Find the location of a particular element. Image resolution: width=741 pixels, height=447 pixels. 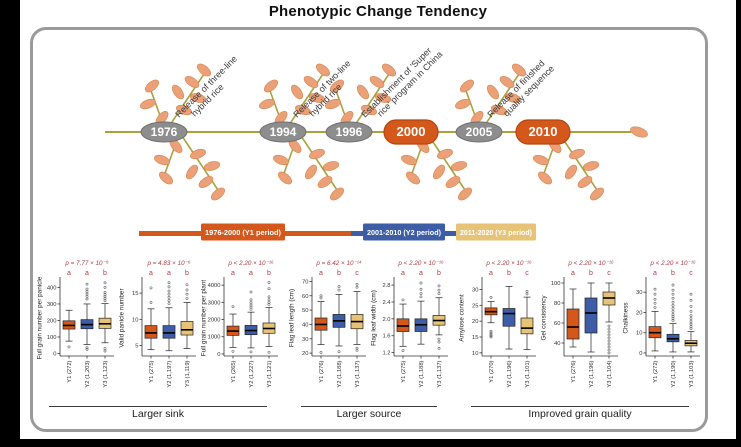

y-tick-label: 300 is located at coordinates (52, 305).